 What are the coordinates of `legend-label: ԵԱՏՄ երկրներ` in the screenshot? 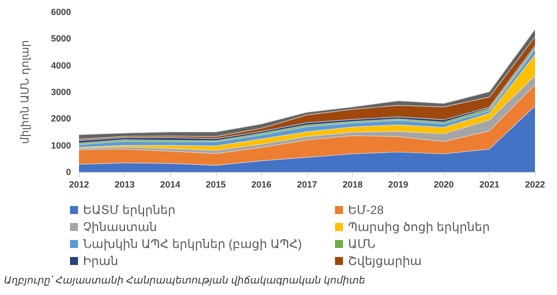 It's located at (129, 210).